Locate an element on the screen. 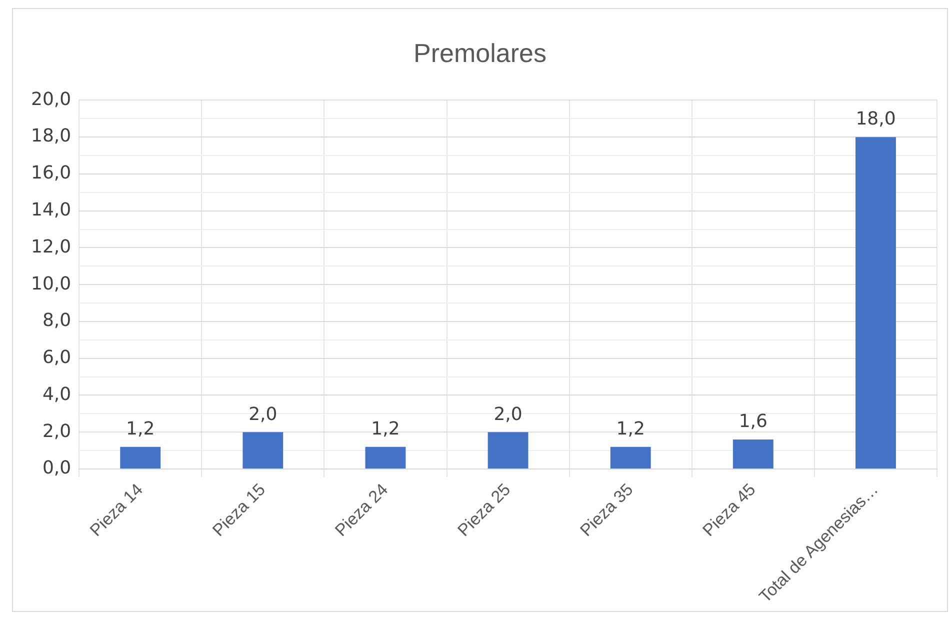  data-label: 18,0 is located at coordinates (876, 119).